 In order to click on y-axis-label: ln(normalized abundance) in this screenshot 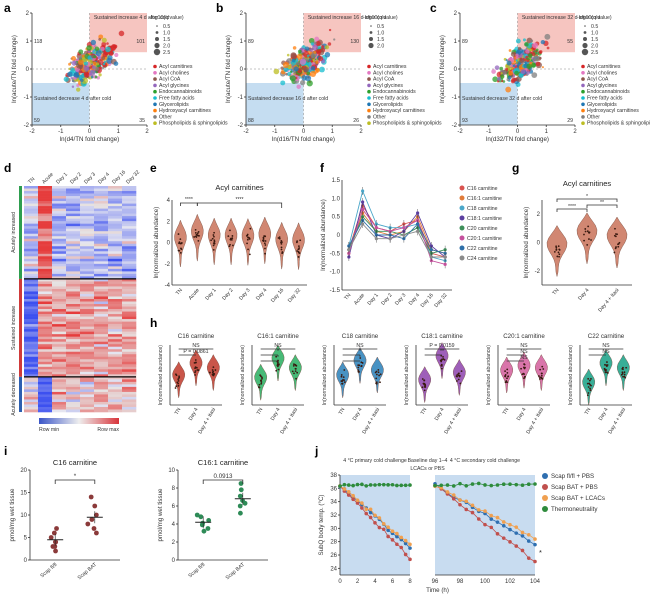, I will do `click(526, 243)`.